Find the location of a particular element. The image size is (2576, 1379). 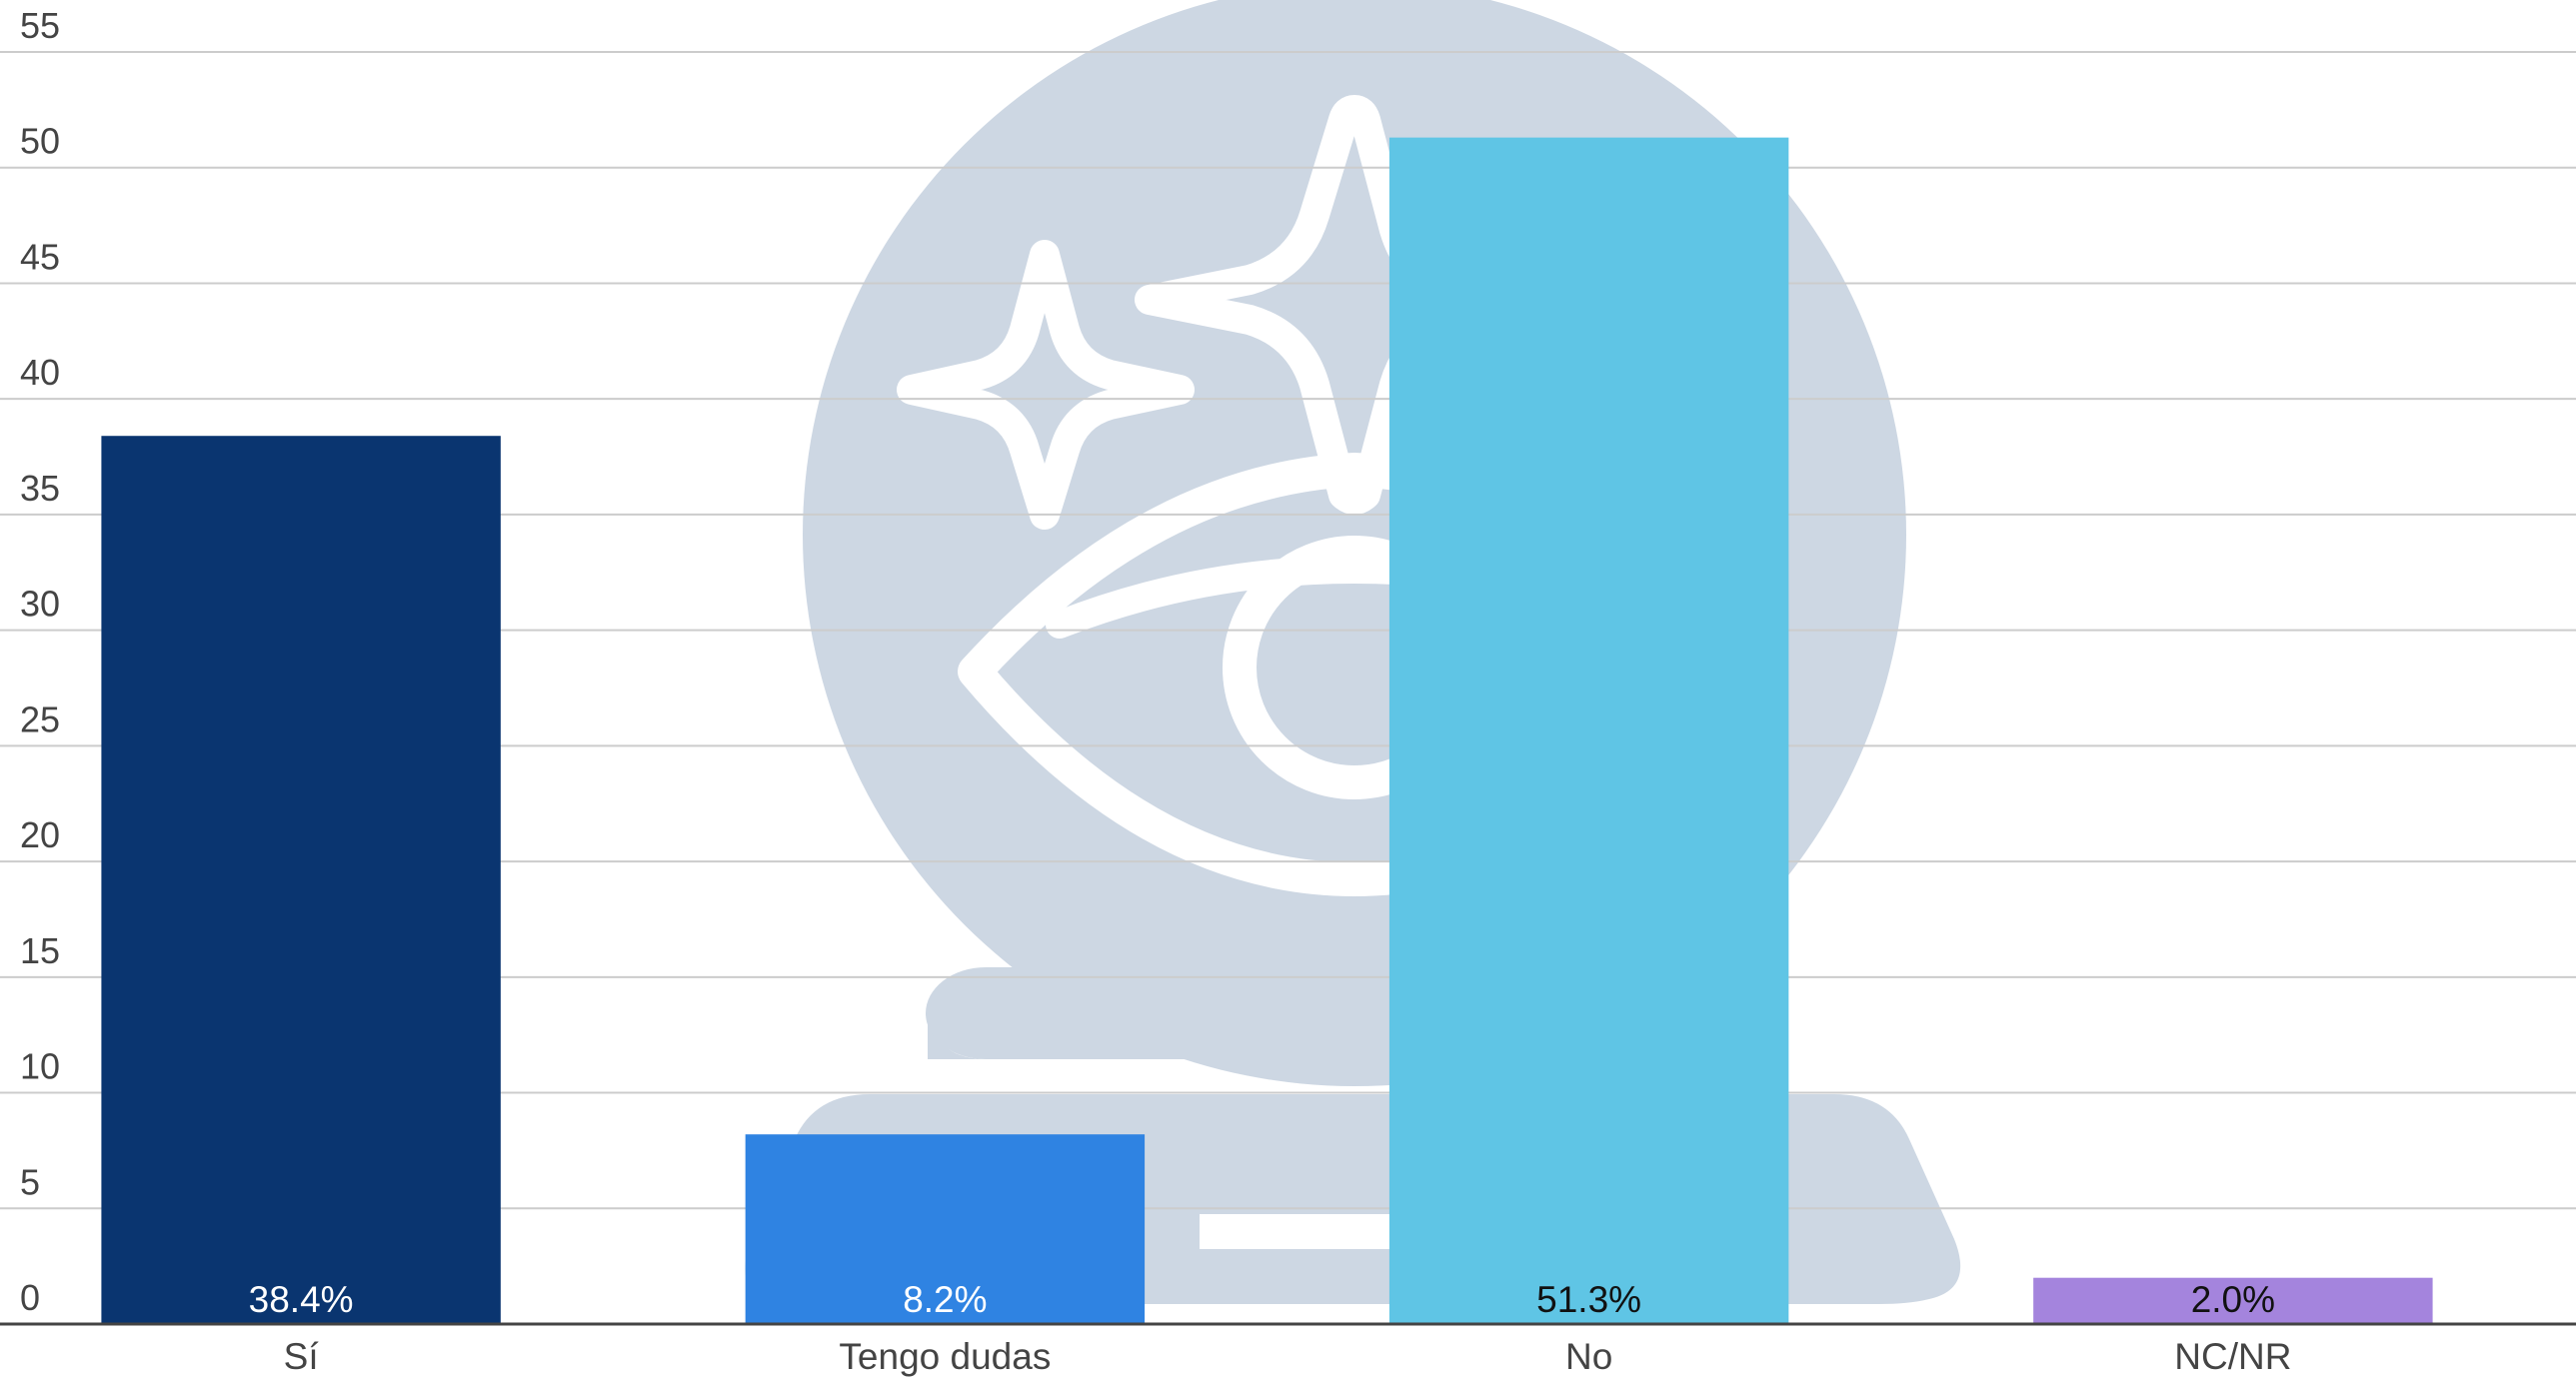

y-tick-label: 20 is located at coordinates (40, 834).